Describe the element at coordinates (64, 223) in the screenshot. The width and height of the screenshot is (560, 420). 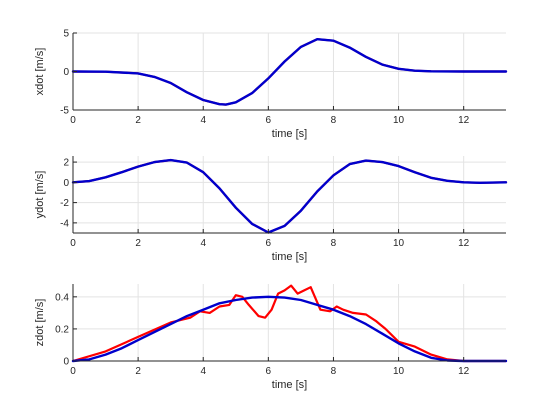
I see `y-tick-label: -4` at that location.